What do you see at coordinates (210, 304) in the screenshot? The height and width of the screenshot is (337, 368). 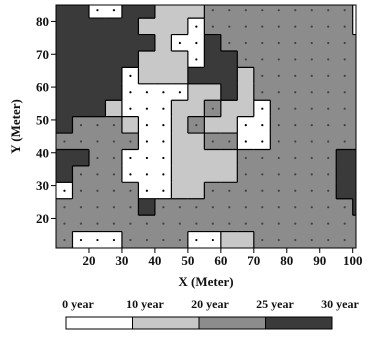 I see `legend-label: 20 year` at bounding box center [210, 304].